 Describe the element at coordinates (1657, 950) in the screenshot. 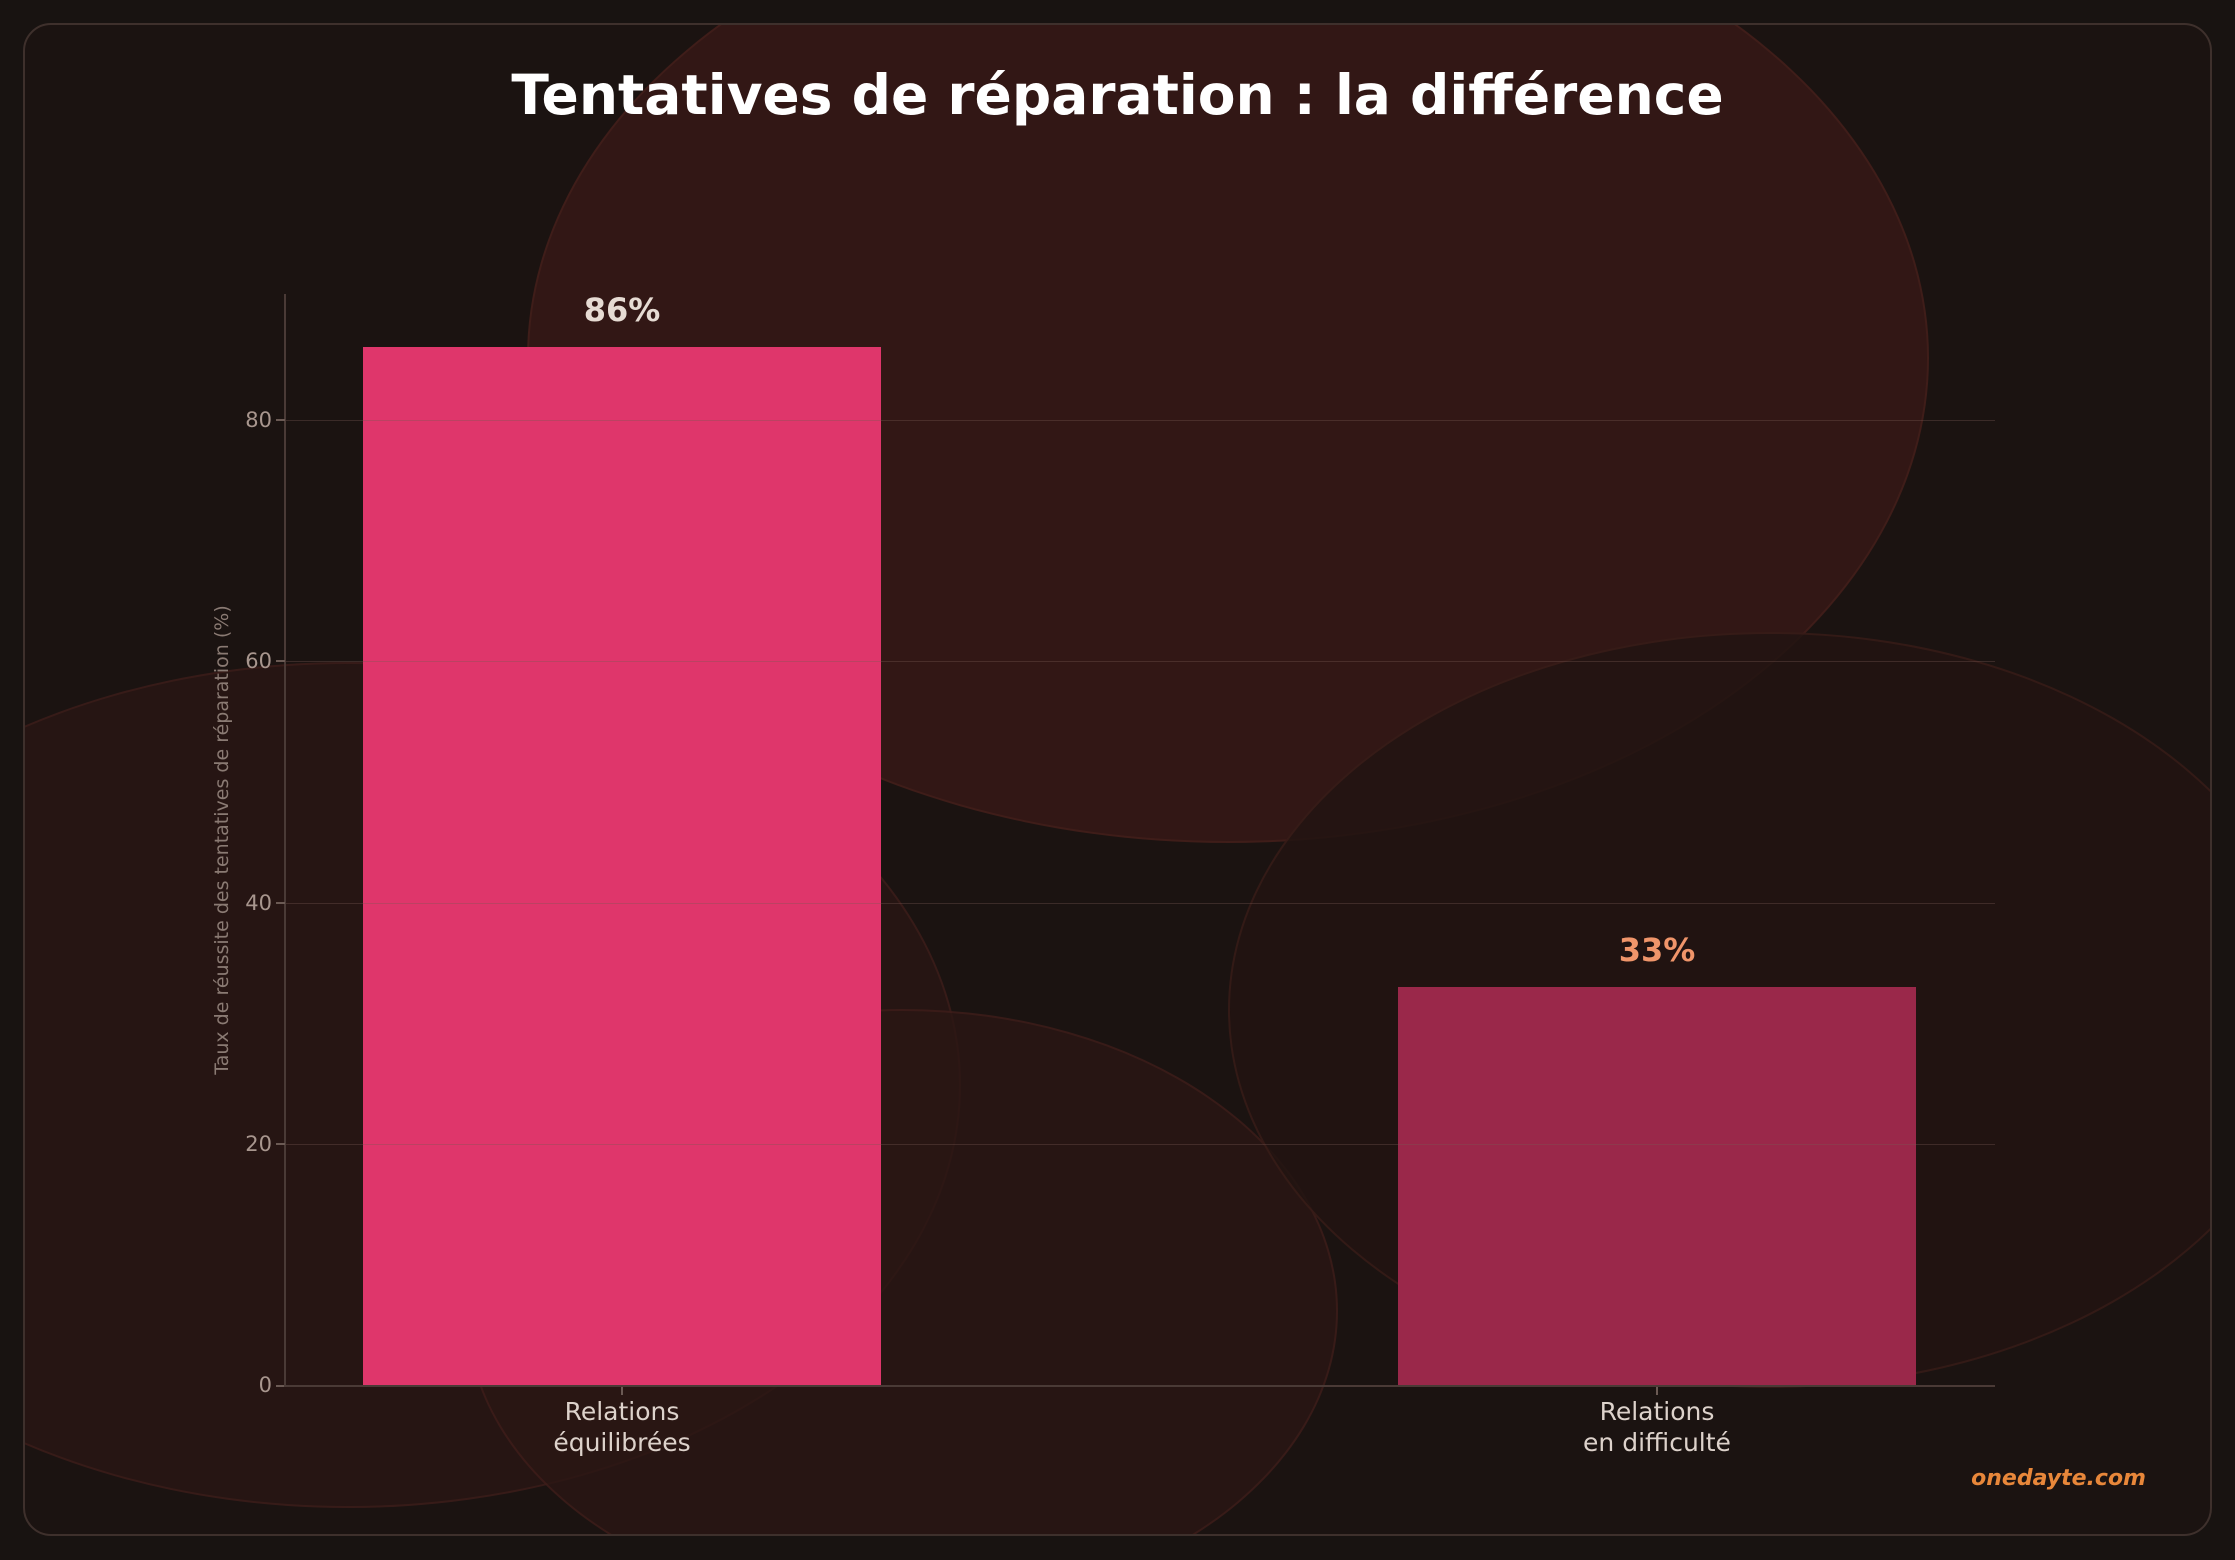

I see `bar-value-label-2: 33%` at that location.